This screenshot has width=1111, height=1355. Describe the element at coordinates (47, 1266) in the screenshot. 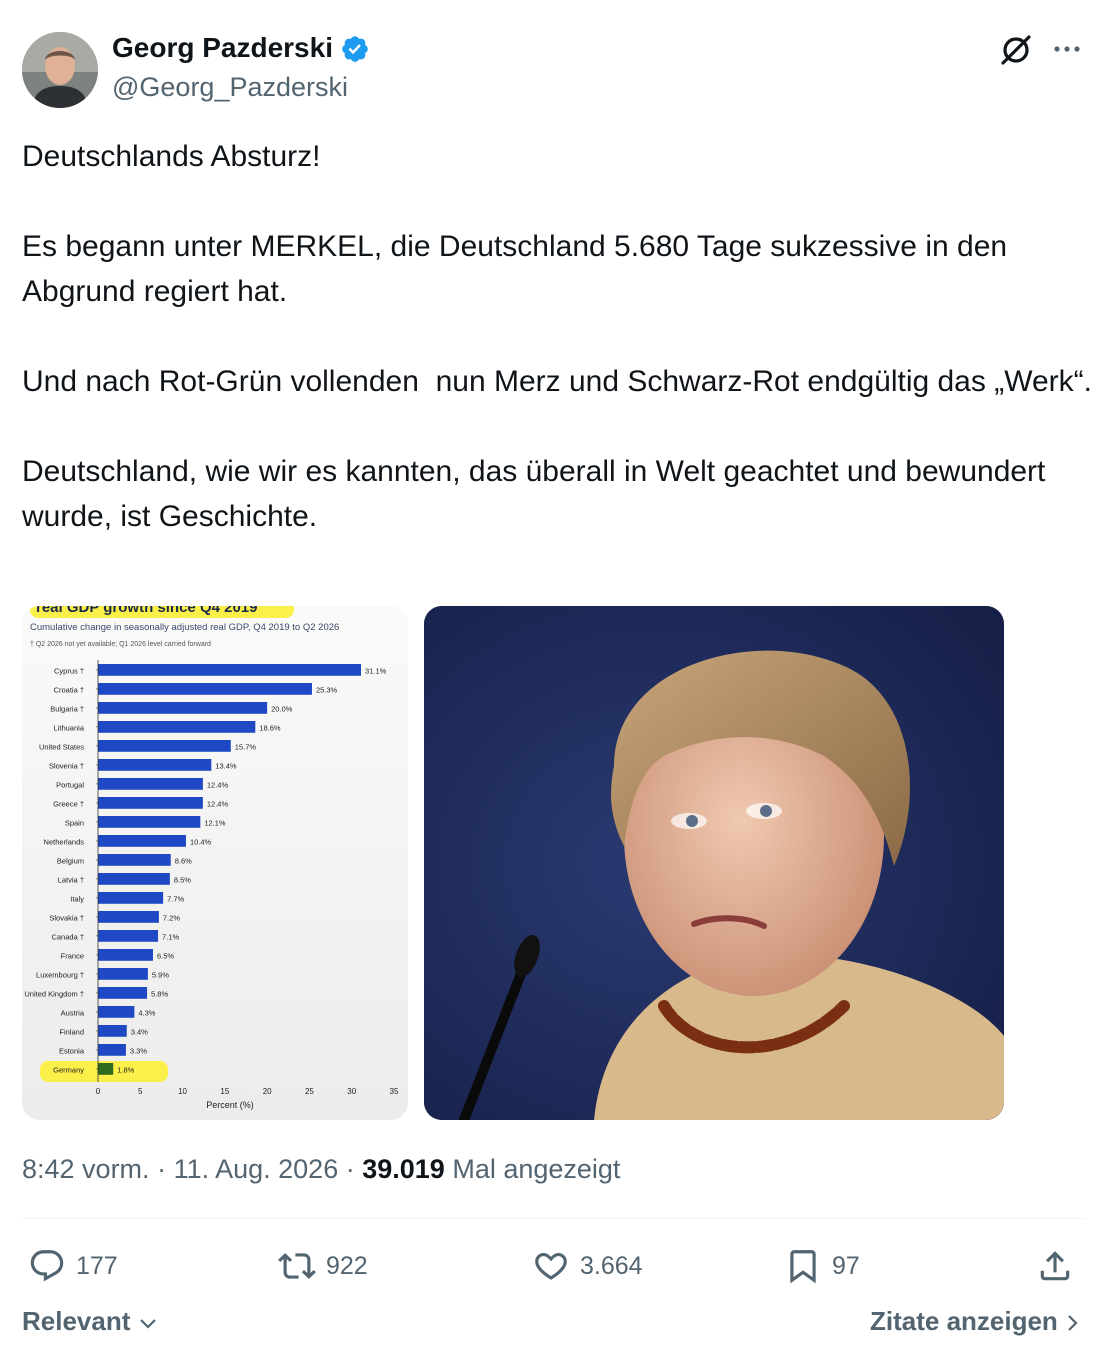

I see `reply-icon` at that location.